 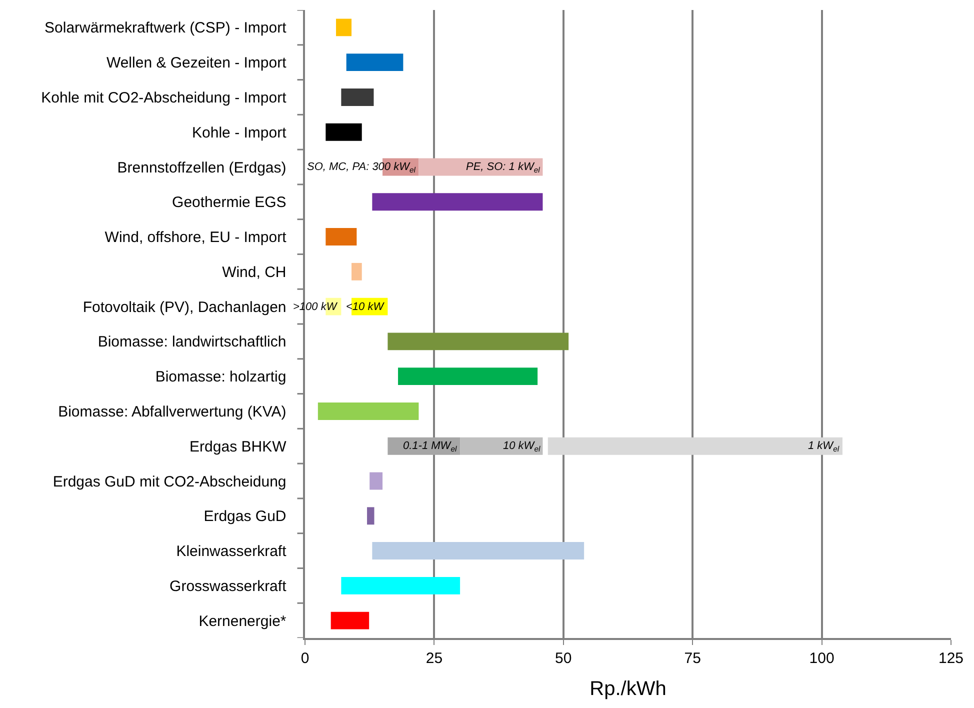 What do you see at coordinates (563, 658) in the screenshot?
I see `x-tick-label: 50` at bounding box center [563, 658].